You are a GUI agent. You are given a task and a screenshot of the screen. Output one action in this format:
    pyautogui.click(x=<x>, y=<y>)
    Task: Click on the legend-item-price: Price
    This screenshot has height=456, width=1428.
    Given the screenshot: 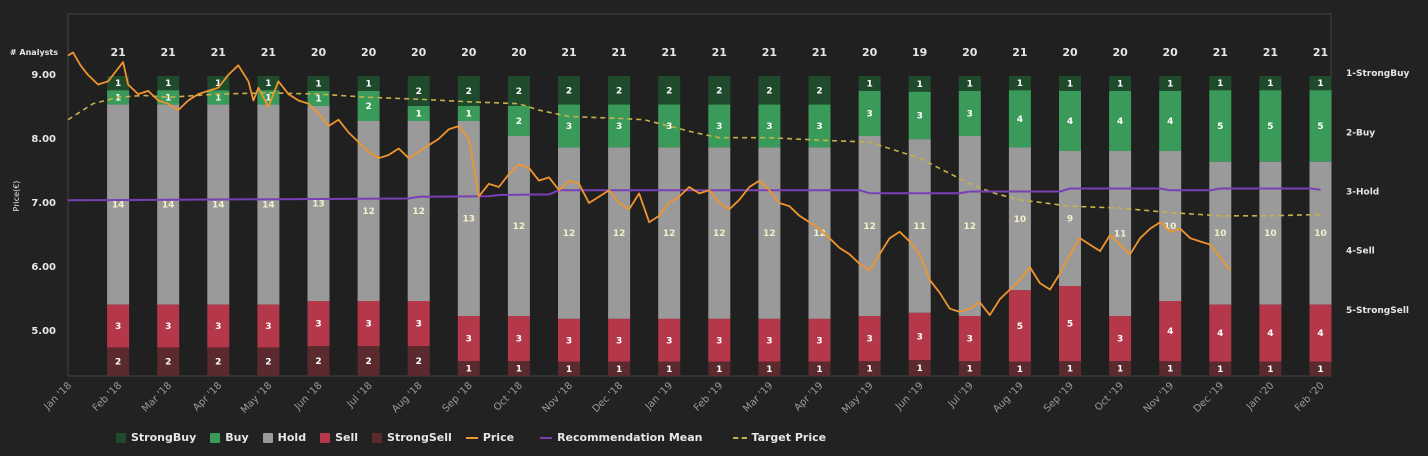 What is the action you would take?
    pyautogui.click(x=489, y=437)
    